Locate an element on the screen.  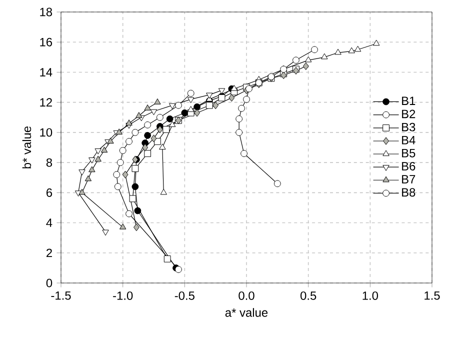
legend-label: B8 is located at coordinates (409, 192).